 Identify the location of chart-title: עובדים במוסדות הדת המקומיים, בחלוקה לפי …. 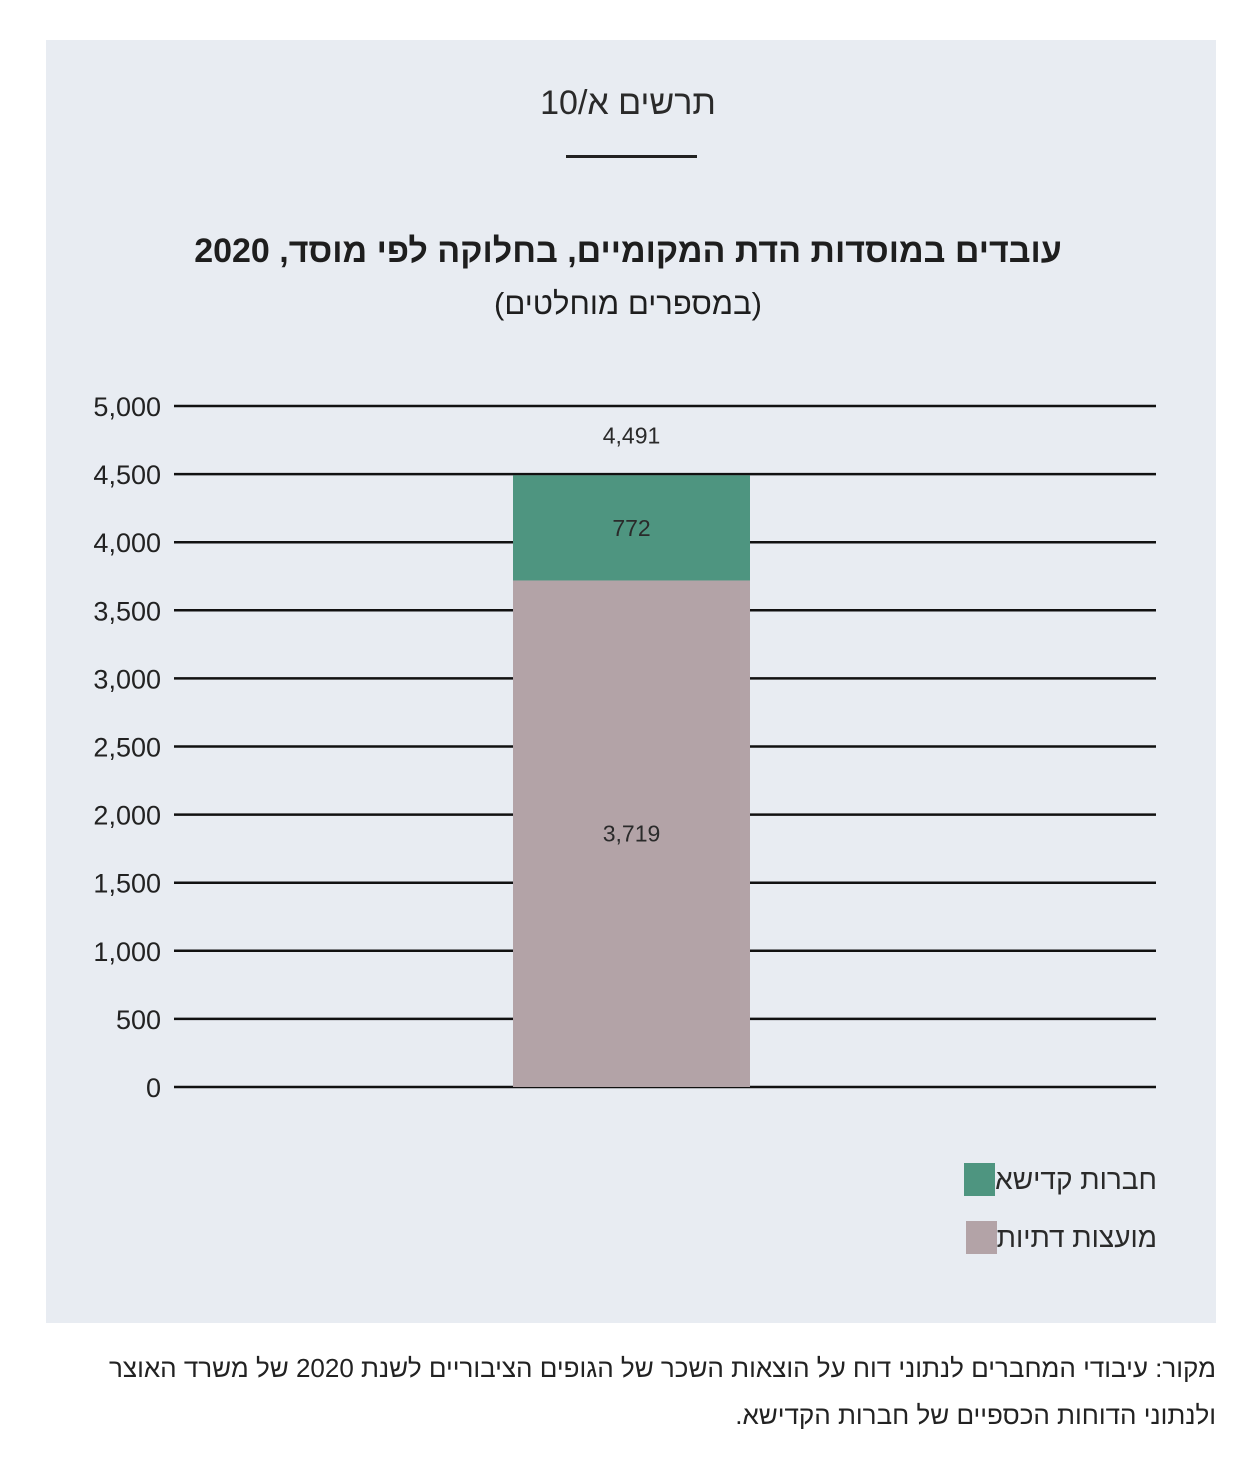
(628, 251).